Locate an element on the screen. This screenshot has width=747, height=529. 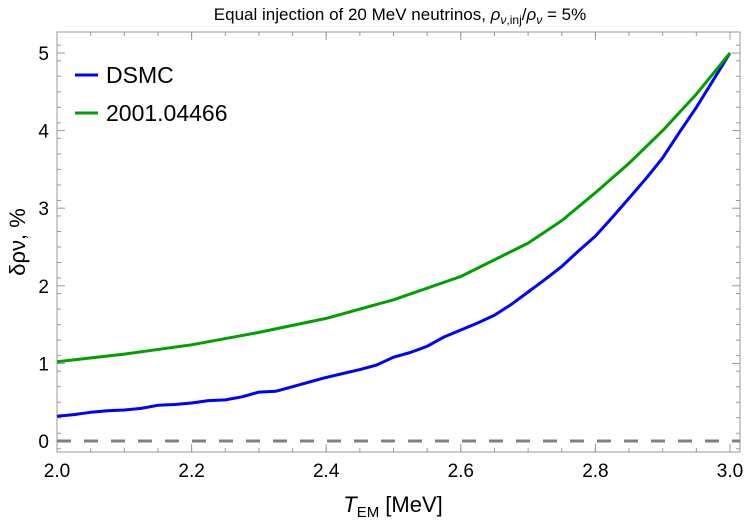
y-tick-label: 3 is located at coordinates (43, 209).